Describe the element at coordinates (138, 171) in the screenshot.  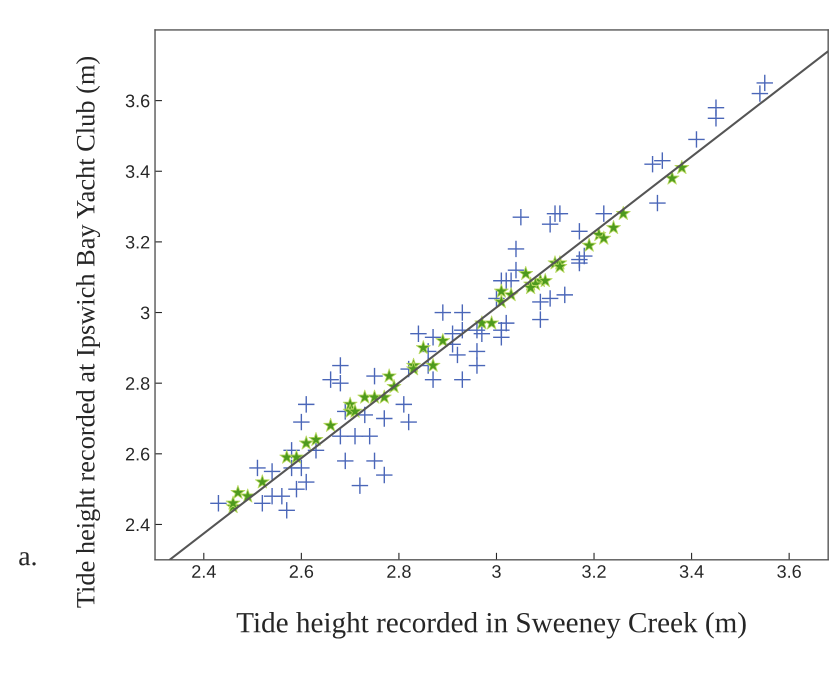
I see `y-tick-label: 3.4` at that location.